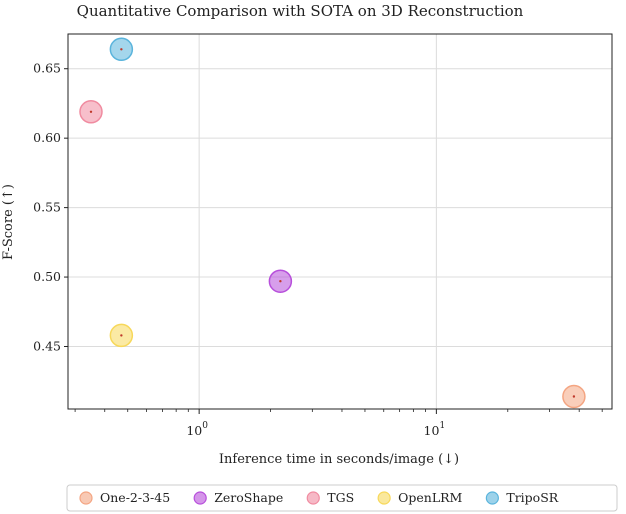  I want to click on legend-label: One-2-3-45, so click(135, 497).